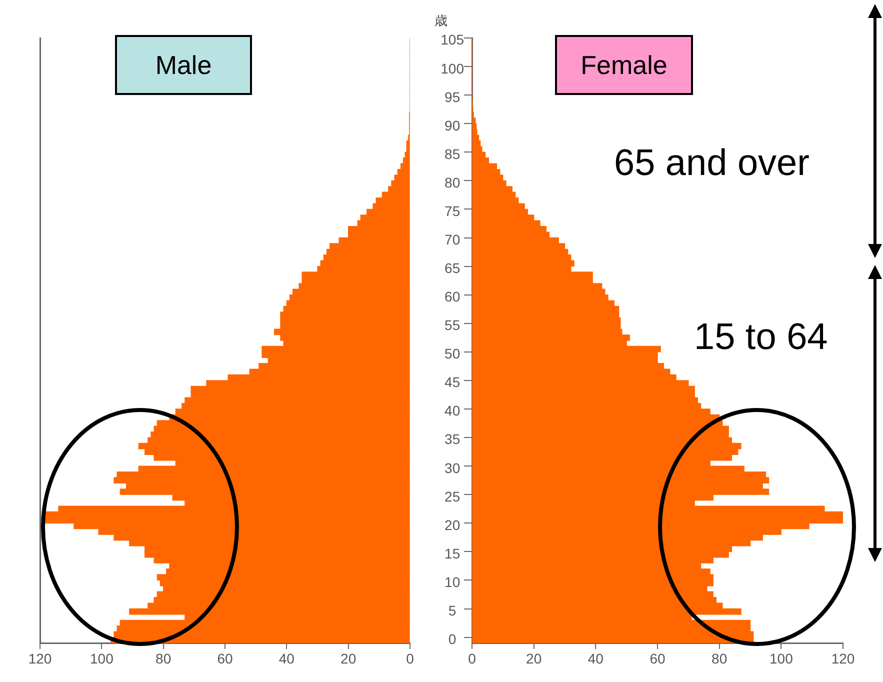 Image resolution: width=883 pixels, height=682 pixels. What do you see at coordinates (452, 382) in the screenshot?
I see `y-tick-label: 45` at bounding box center [452, 382].